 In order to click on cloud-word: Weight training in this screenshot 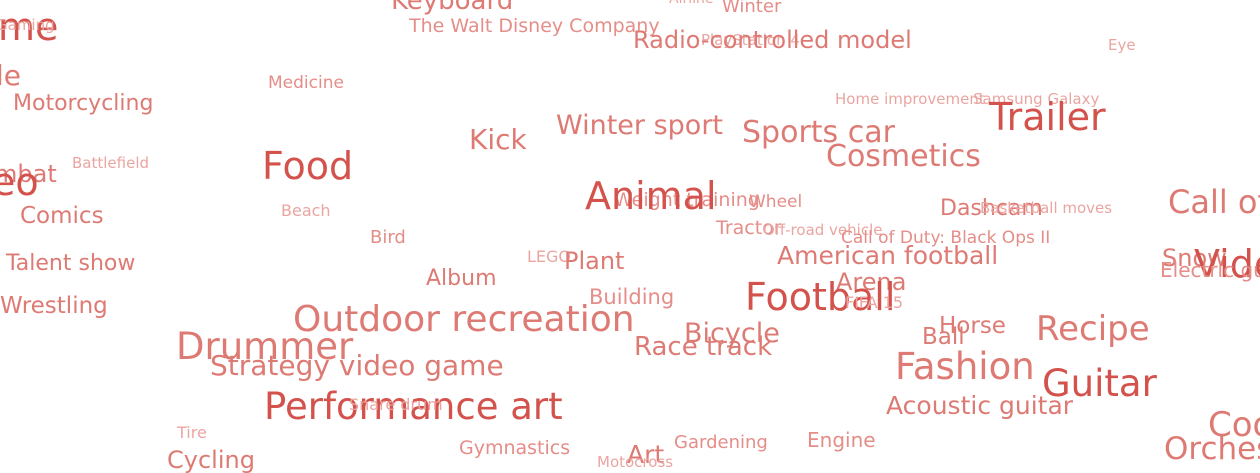, I will do `click(687, 200)`.